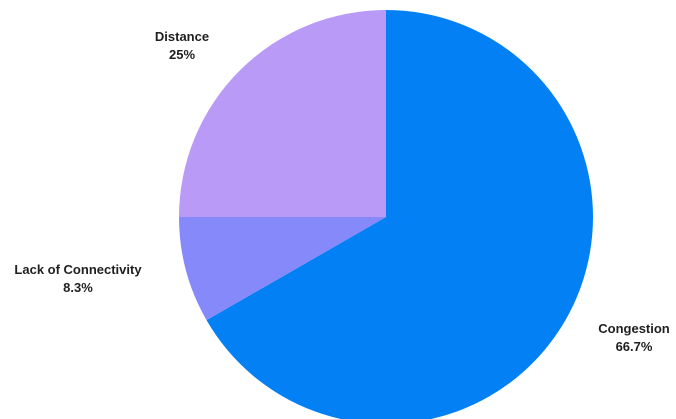  I want to click on slice-label-percent: 25%, so click(182, 54).